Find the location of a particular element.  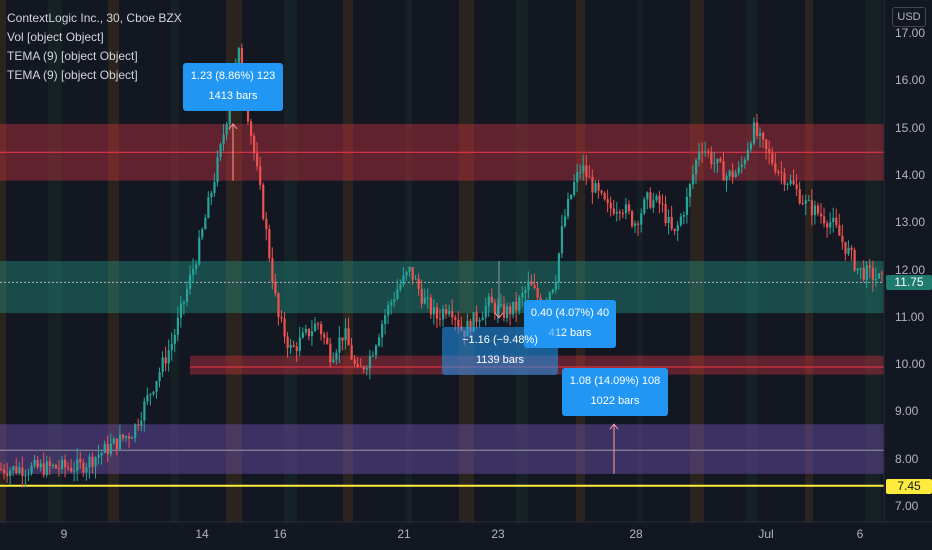

y-tick-label: 13.00 is located at coordinates (910, 222).